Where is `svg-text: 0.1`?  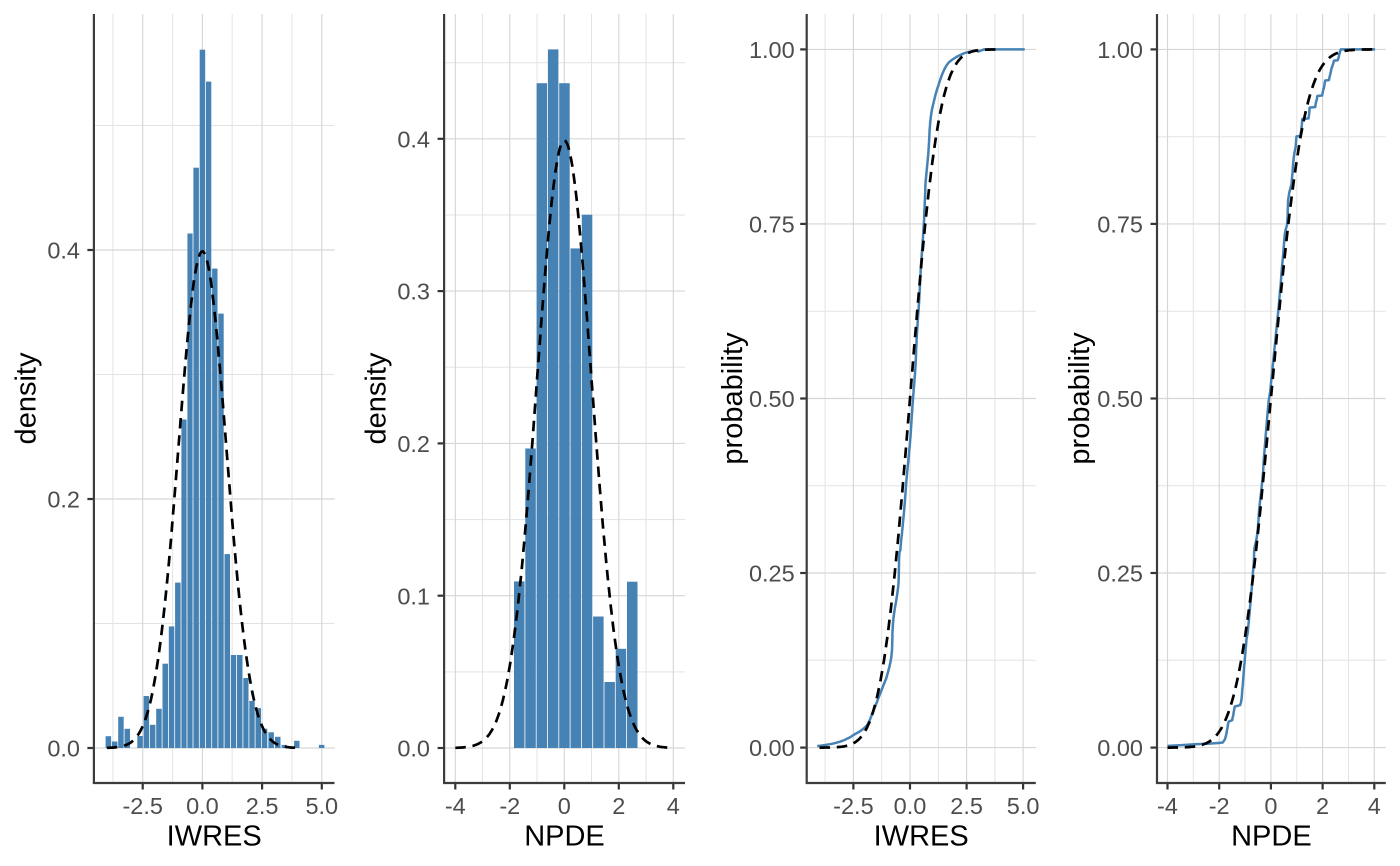
svg-text: 0.1 is located at coordinates (413, 596).